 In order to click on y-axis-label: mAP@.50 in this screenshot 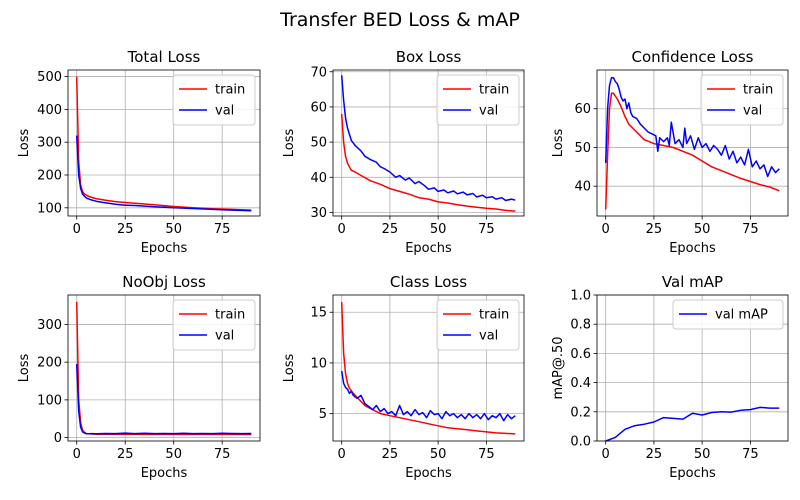, I will do `click(558, 367)`.